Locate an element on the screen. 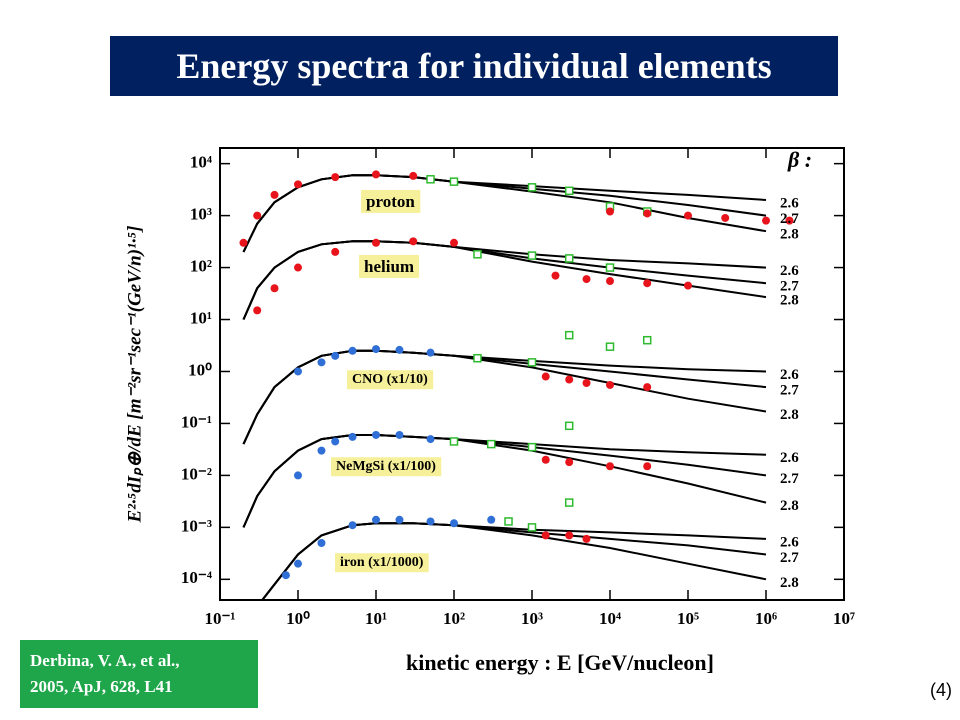 Image resolution: width=960 pixels, height=720 pixels. y-tick-label: 10⁴ is located at coordinates (201, 162).